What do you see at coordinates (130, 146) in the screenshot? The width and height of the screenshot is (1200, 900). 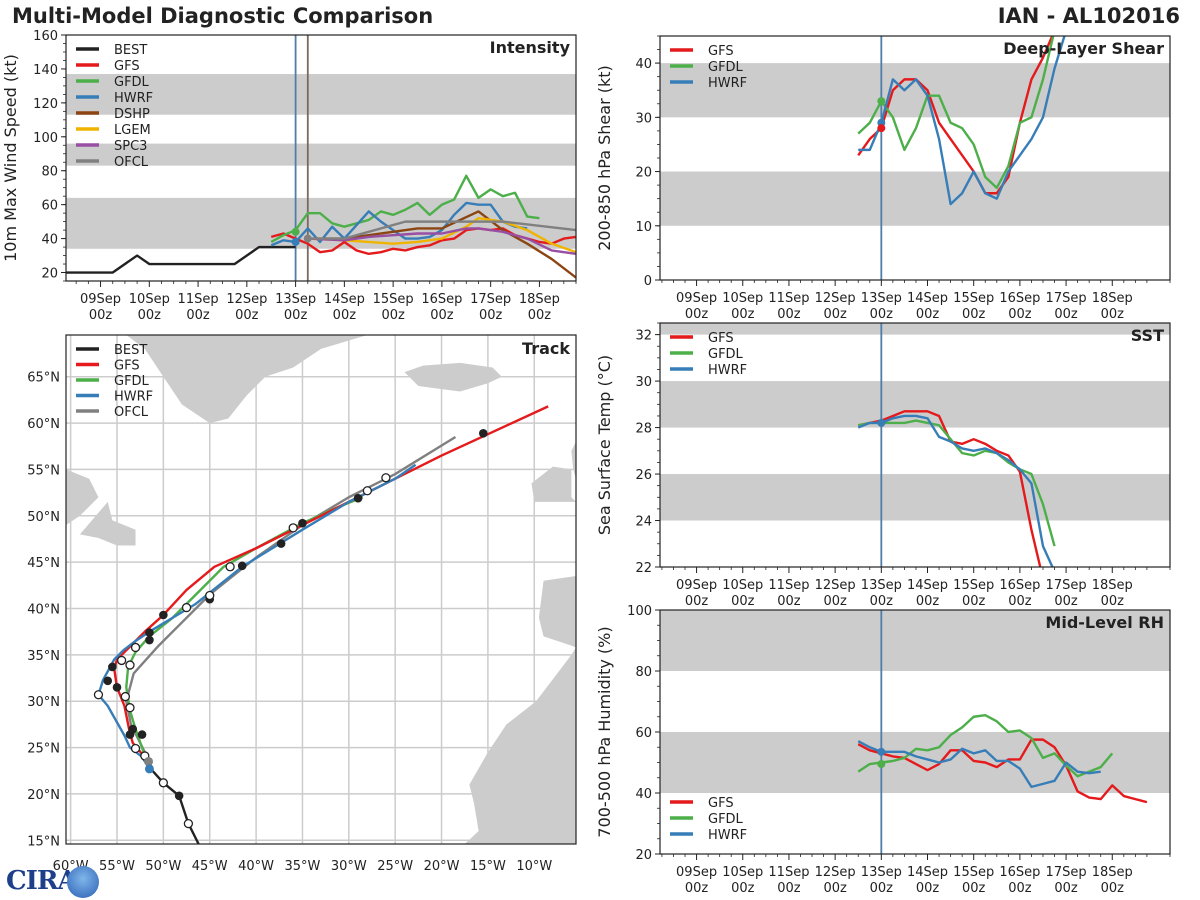 I see `legend-label-spc3: SPC3` at bounding box center [130, 146].